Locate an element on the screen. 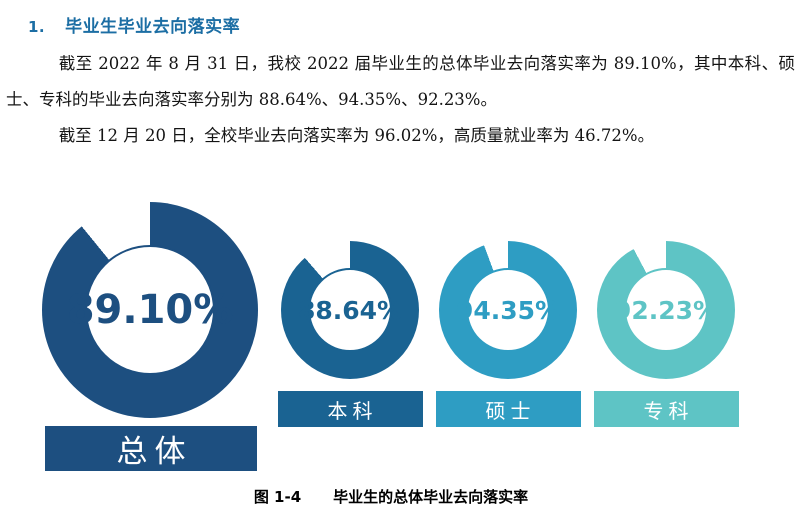 The image size is (800, 527). donut-label-bar-associate: 专科 is located at coordinates (666, 409).